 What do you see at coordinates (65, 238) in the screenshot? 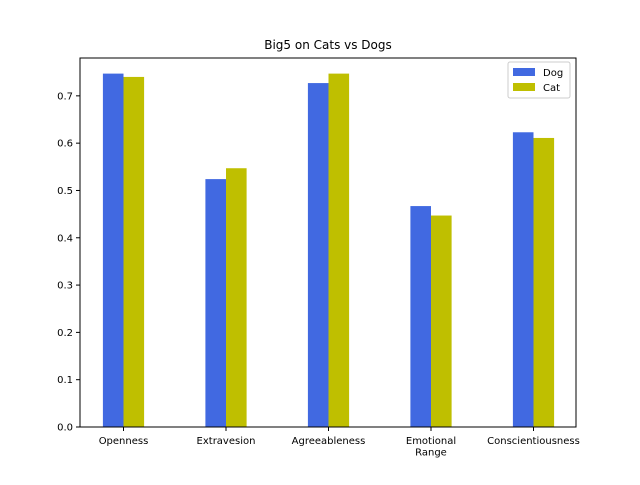
I see `y-tick-label: 0.4` at bounding box center [65, 238].